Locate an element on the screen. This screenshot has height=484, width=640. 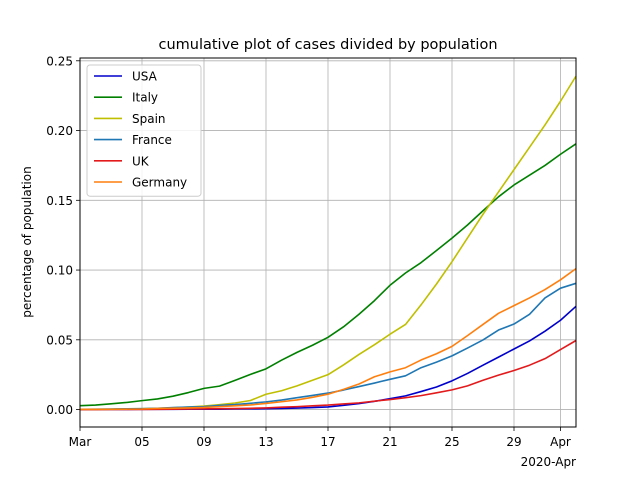
legend-label-spain: Spain is located at coordinates (149, 119).